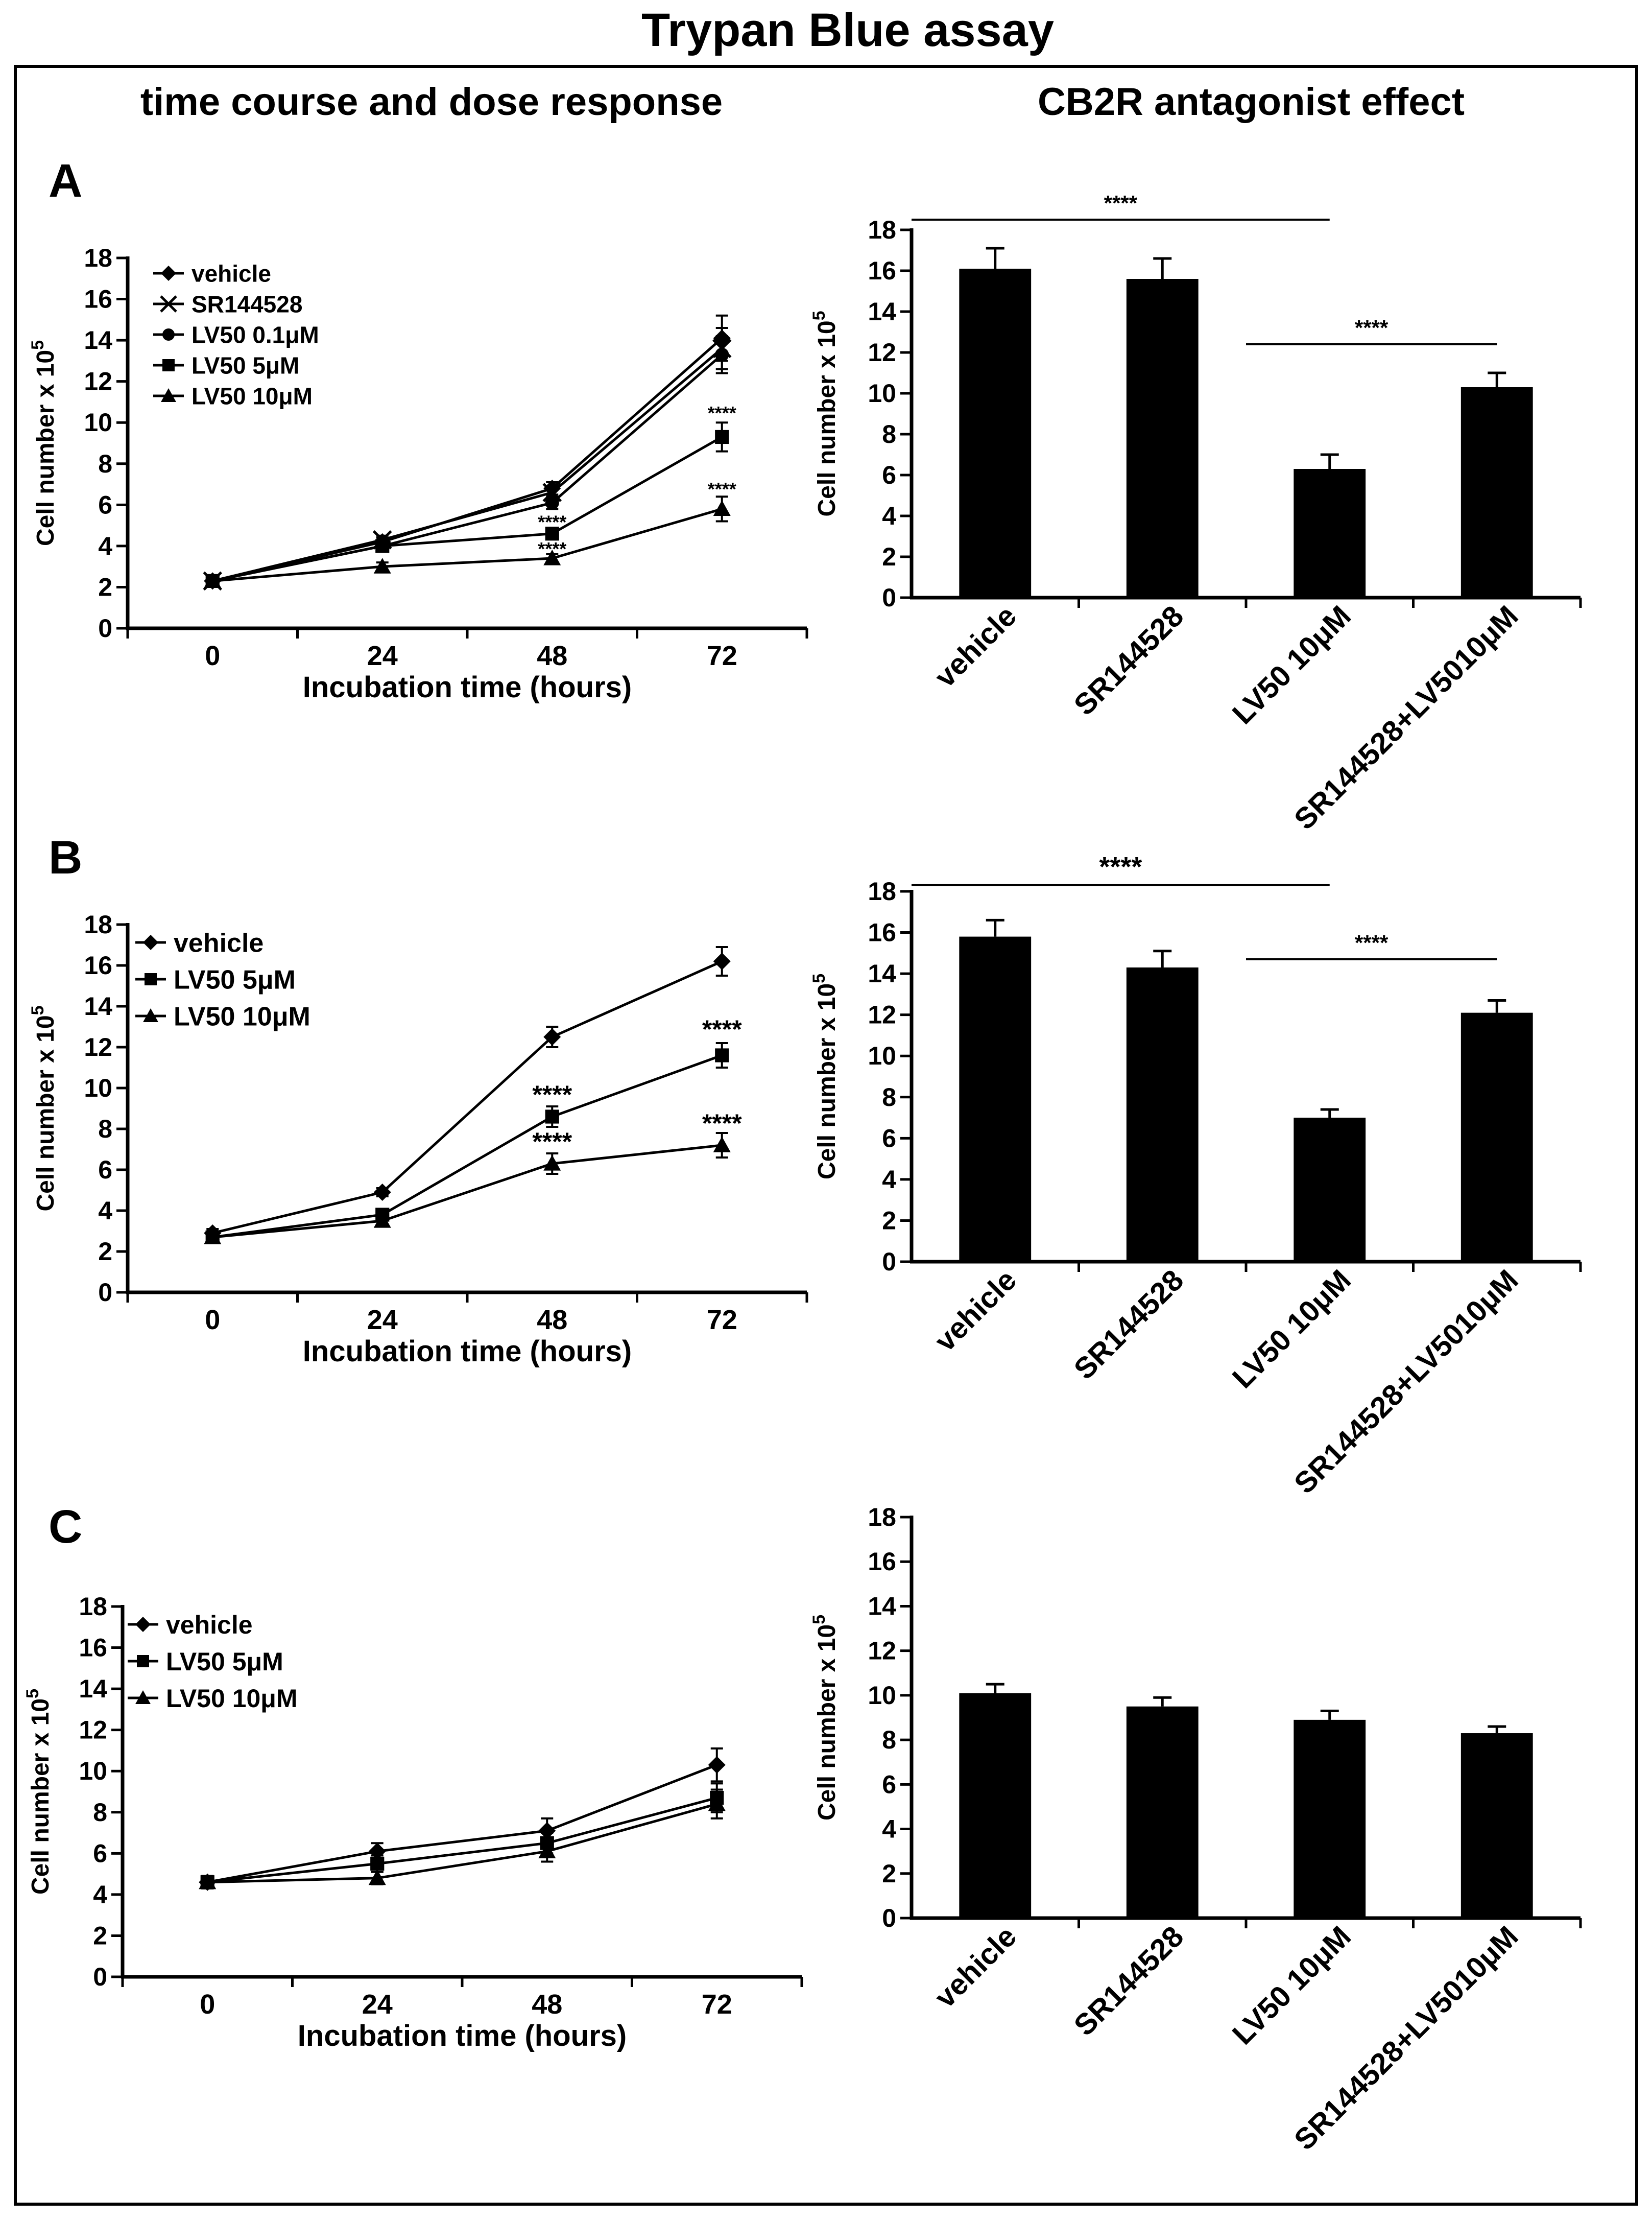 Image resolution: width=1652 pixels, height=2221 pixels. Describe the element at coordinates (722, 355) in the screenshot. I see `data-point-circle` at that location.